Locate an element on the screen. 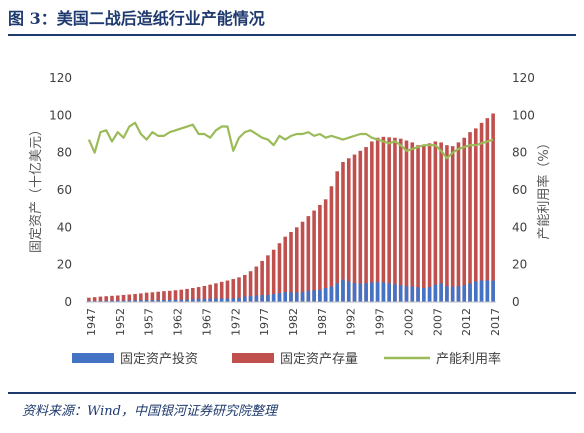  bar-stock-1970 is located at coordinates (221, 291).